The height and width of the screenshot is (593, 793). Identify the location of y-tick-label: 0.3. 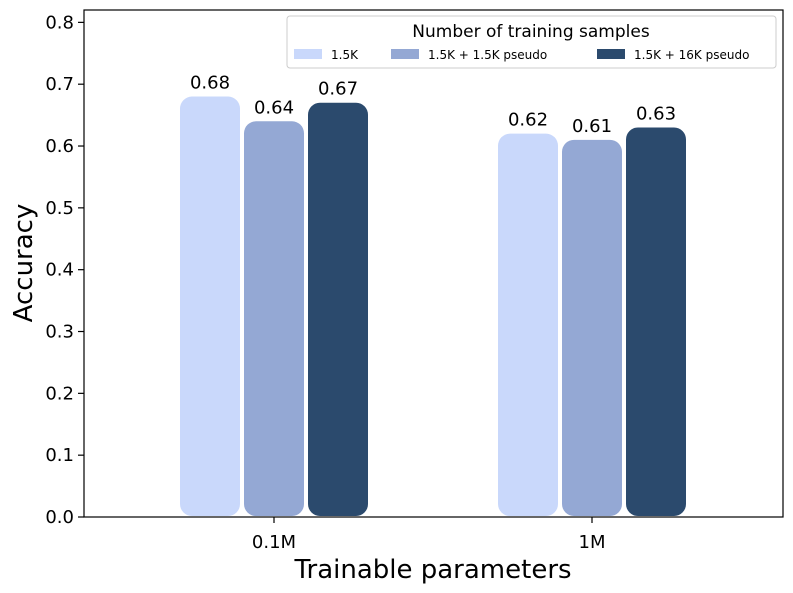
(59, 332).